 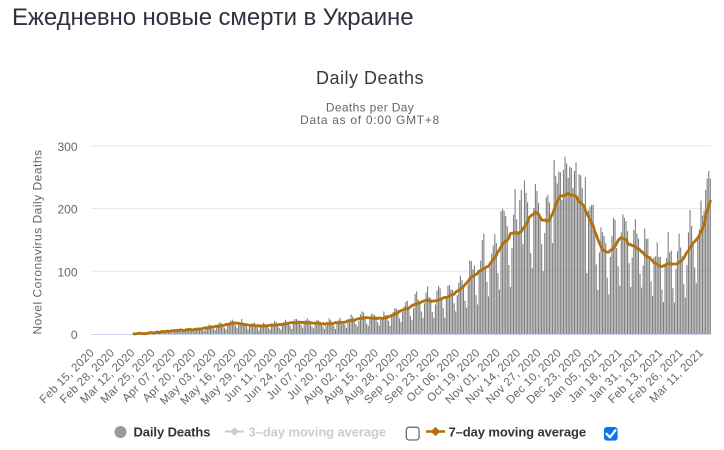 What do you see at coordinates (38, 241) in the screenshot?
I see `svg-text: Novel Coronavirus Daily Deaths` at bounding box center [38, 241].